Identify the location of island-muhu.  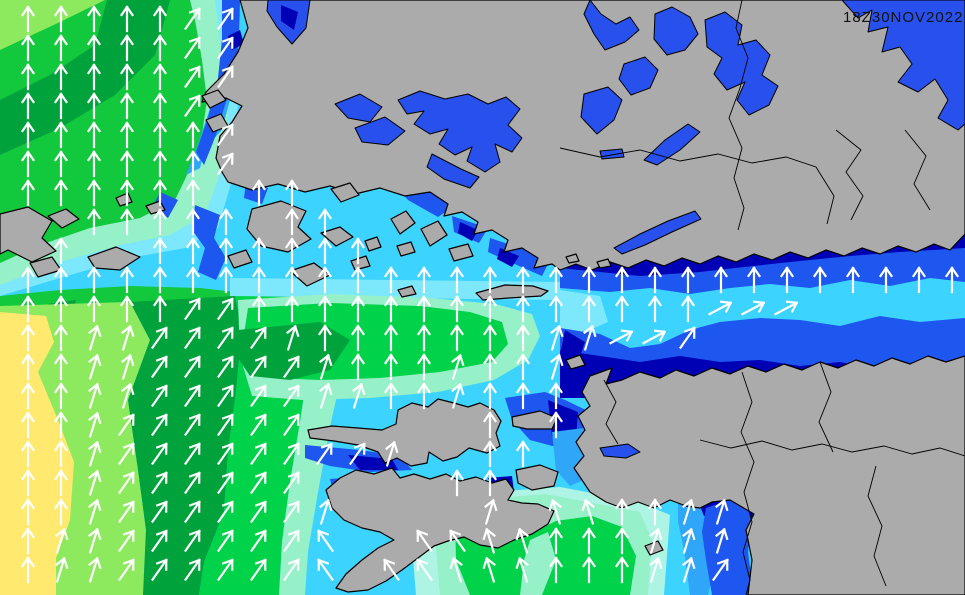
(537, 477).